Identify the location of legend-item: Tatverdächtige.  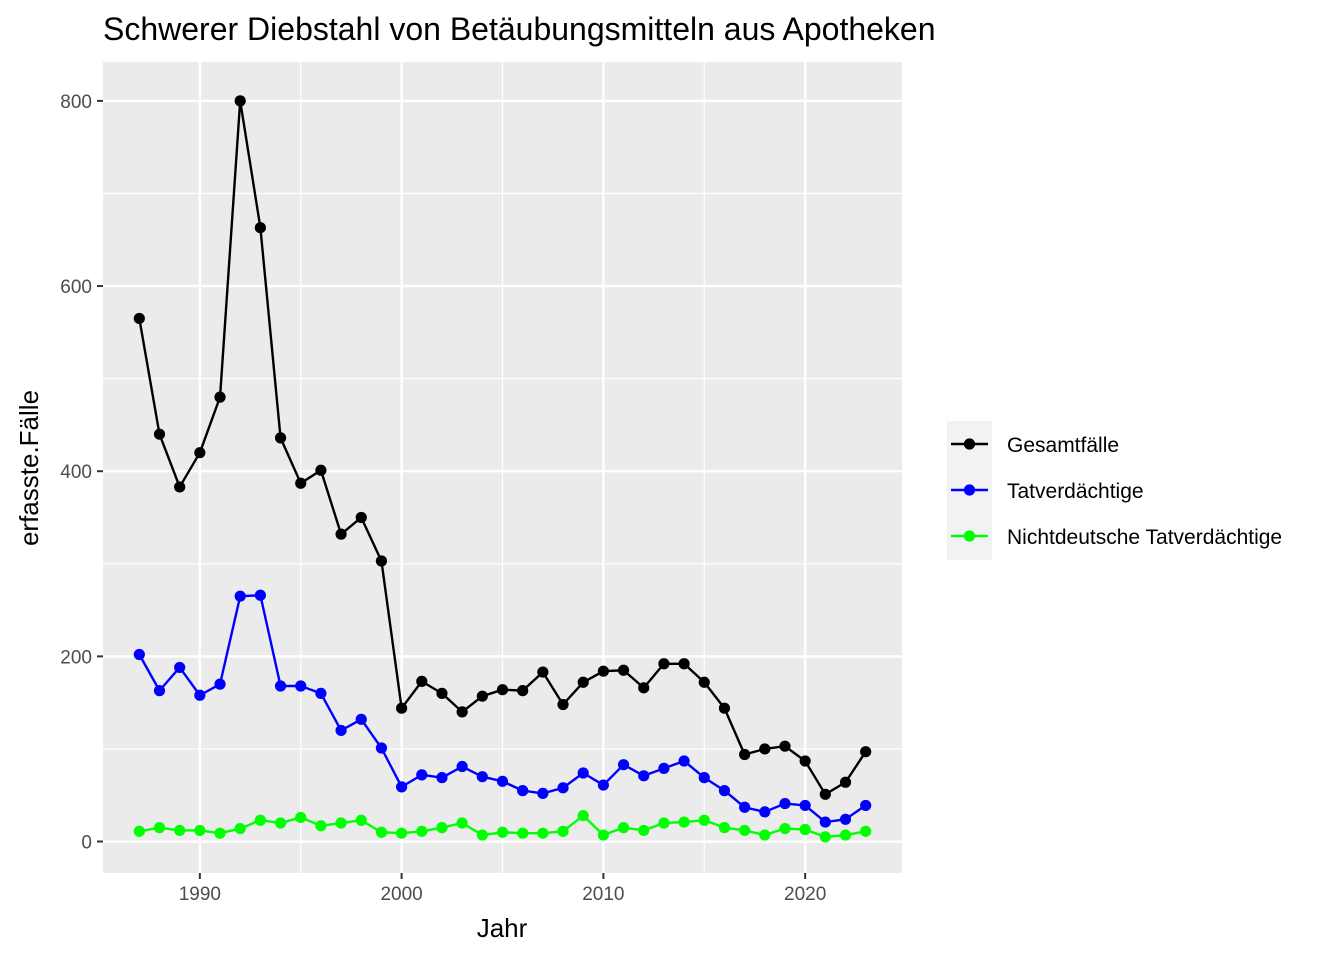
(1047, 491).